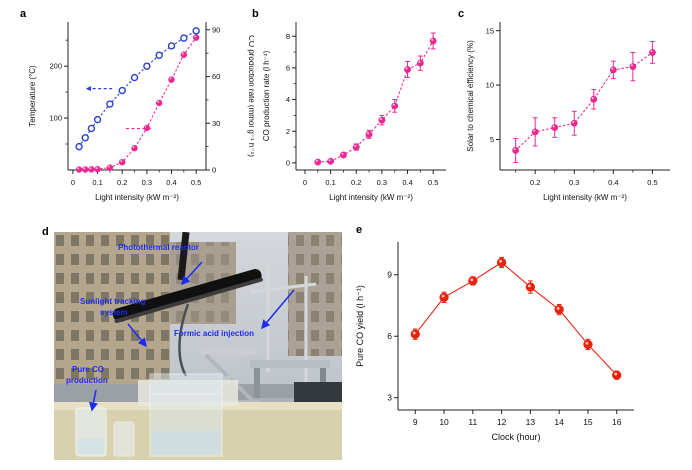 The width and height of the screenshot is (692, 470). What do you see at coordinates (360, 326) in the screenshot?
I see `svg-text: Pure CO yield (l h⁻¹)` at bounding box center [360, 326].